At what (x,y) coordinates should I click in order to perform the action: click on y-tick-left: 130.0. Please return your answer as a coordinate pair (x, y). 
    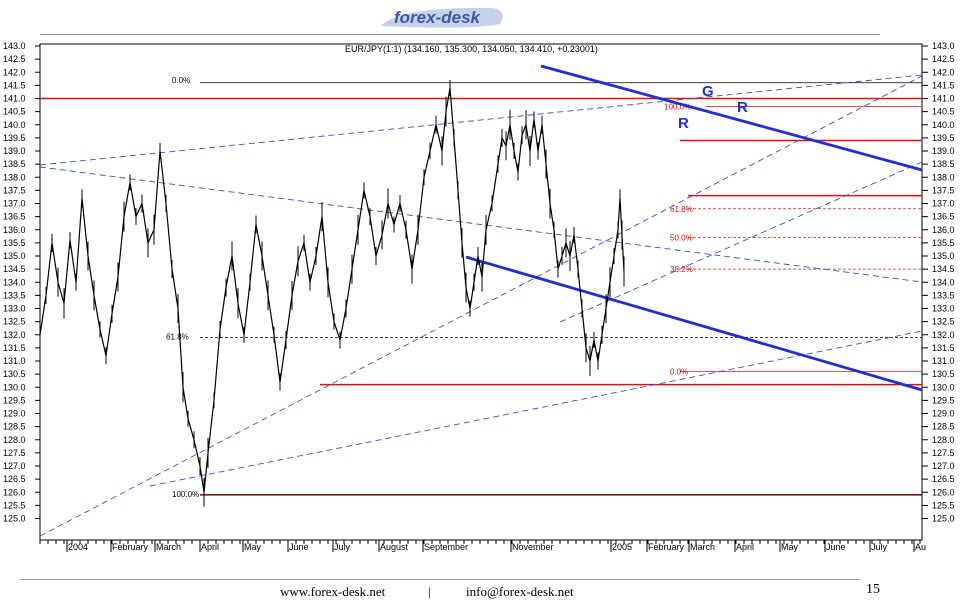
    Looking at the image, I should click on (14, 387).